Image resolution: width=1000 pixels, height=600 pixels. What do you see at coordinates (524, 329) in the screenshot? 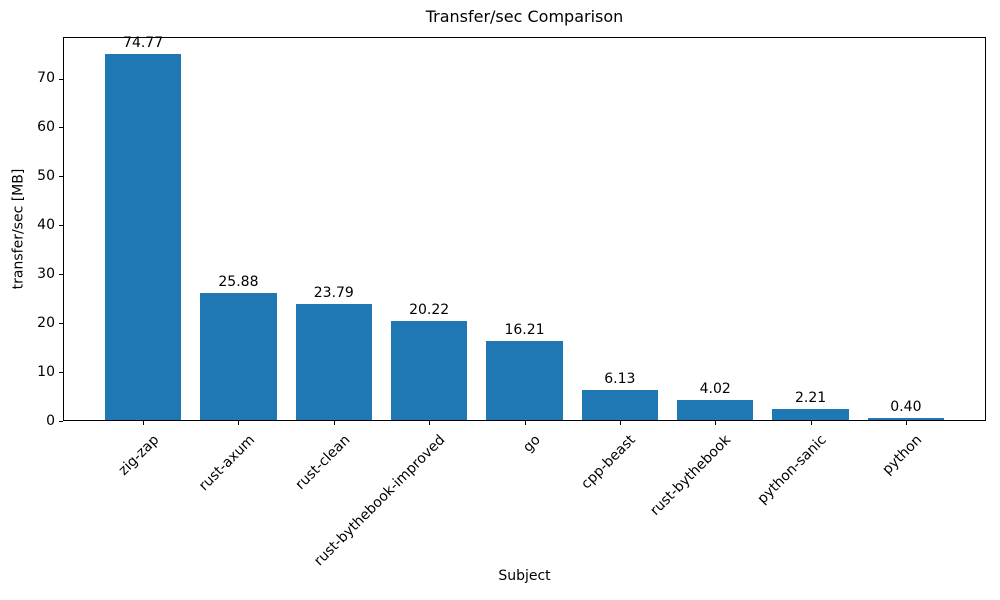
I see `bar-value-label: 16.21` at bounding box center [524, 329].